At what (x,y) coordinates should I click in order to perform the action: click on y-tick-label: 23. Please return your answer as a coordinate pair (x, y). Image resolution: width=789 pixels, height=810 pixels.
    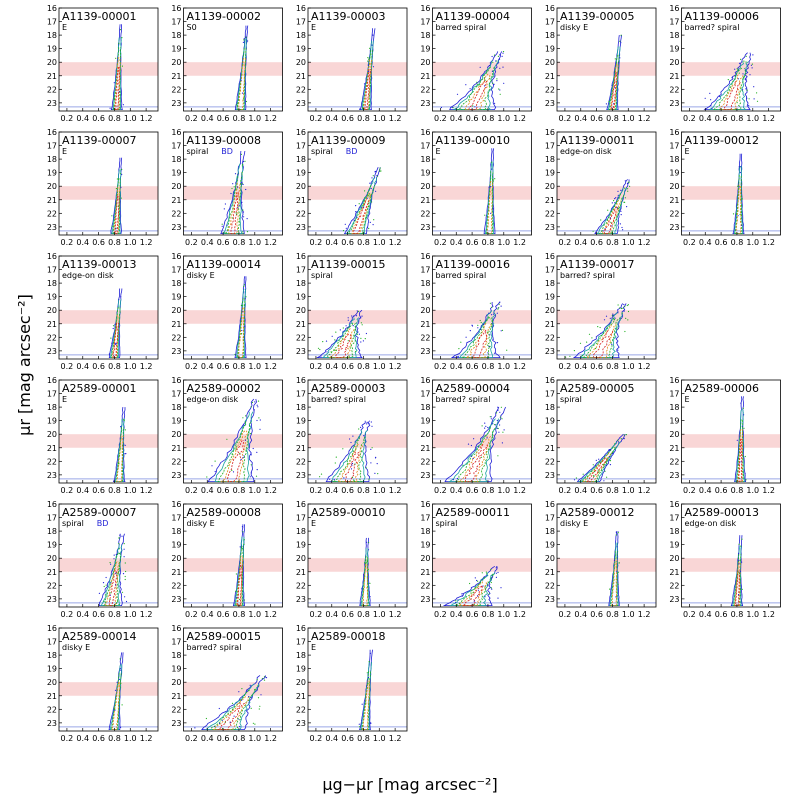
    Looking at the image, I should click on (52, 103).